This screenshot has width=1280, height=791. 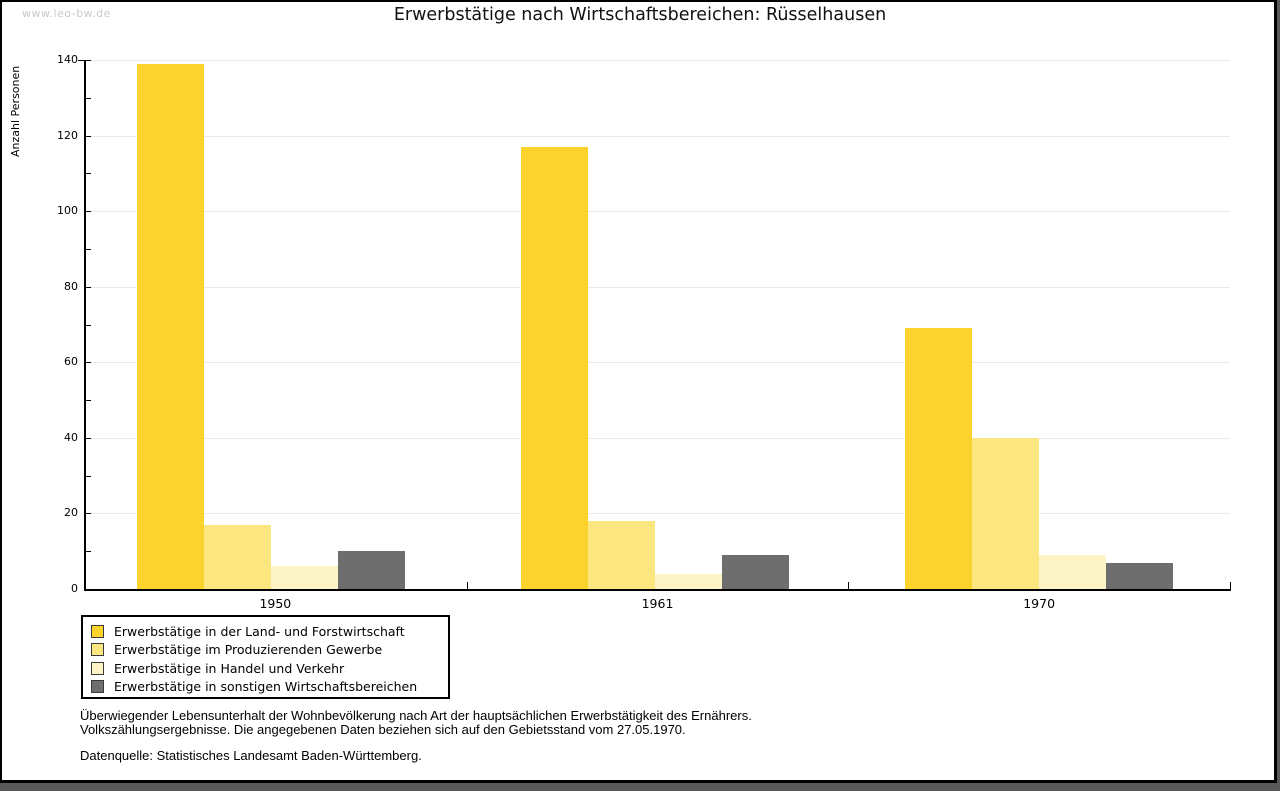 What do you see at coordinates (71, 437) in the screenshot?
I see `y-tick-label-40: 40` at bounding box center [71, 437].